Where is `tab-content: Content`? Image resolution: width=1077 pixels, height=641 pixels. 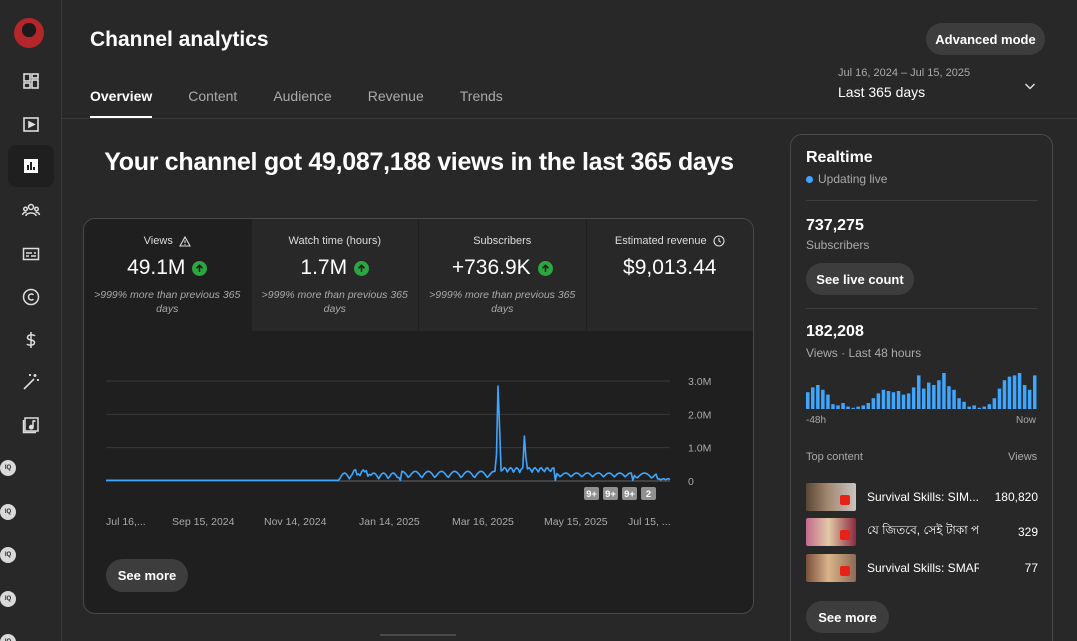 tab-content: Content is located at coordinates (213, 96).